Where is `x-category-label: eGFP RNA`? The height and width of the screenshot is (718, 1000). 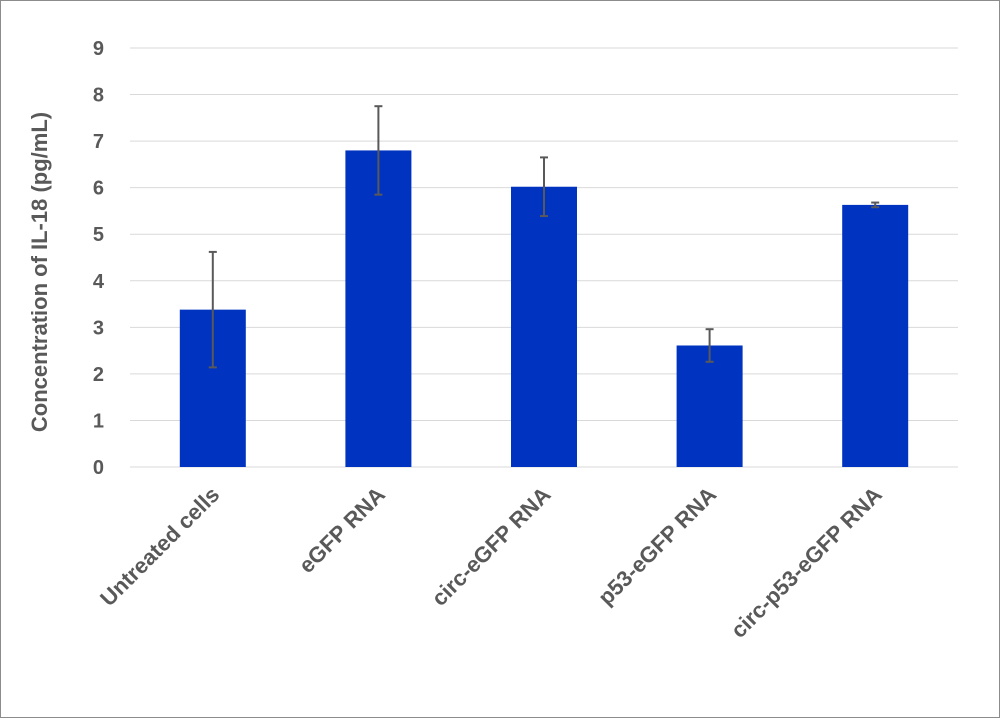
x-category-label: eGFP RNA is located at coordinates (342, 530).